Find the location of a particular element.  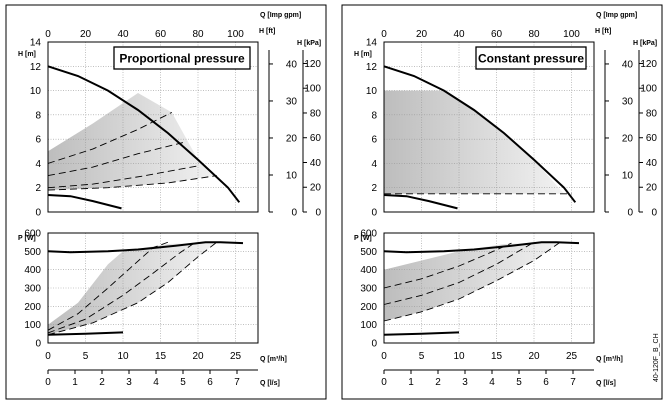

x-axis-label: Q [m³/h] is located at coordinates (609, 359).